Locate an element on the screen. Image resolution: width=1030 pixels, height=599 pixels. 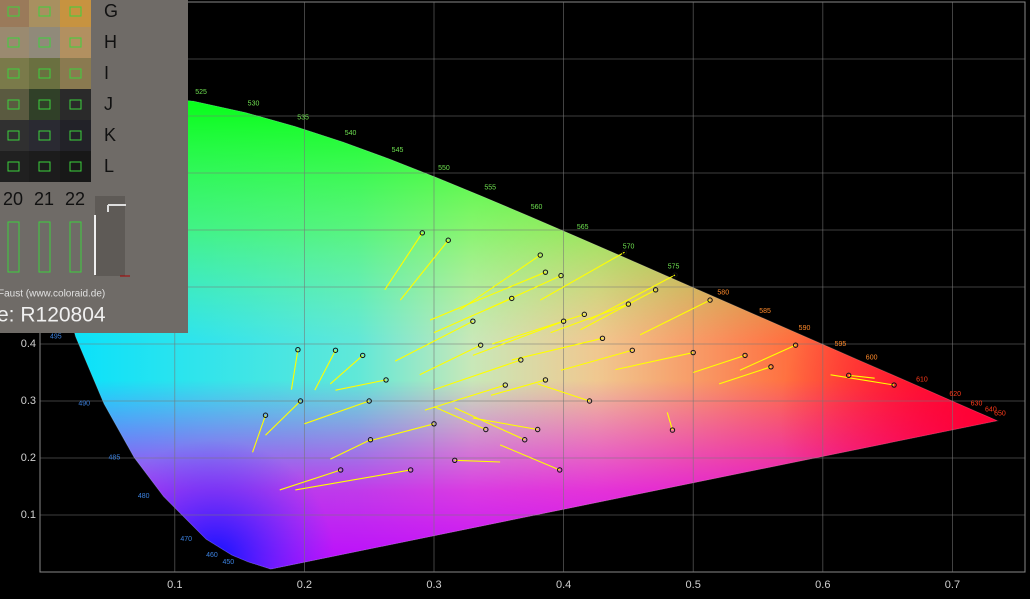
wavelength-label: 640 is located at coordinates (991, 410).